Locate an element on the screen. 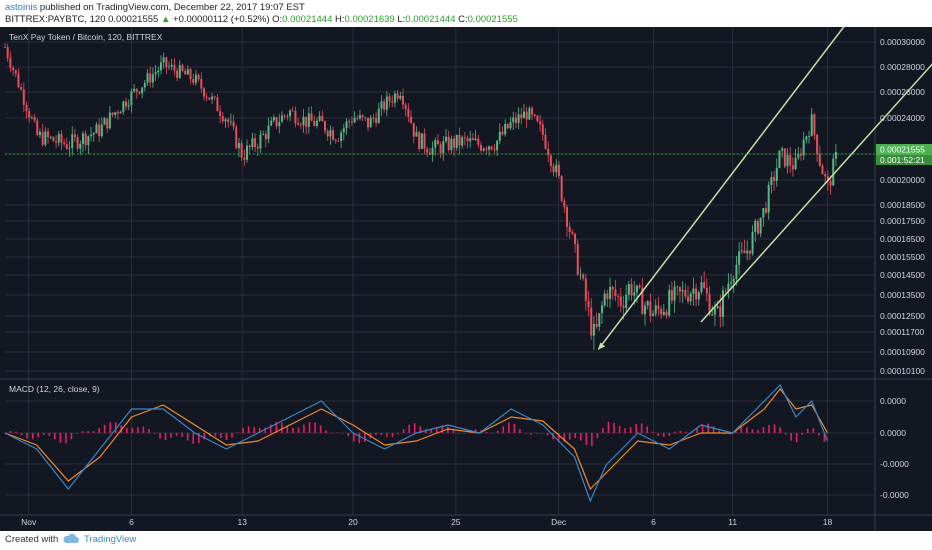  price-axis-label: 0.00030000 is located at coordinates (902, 42).